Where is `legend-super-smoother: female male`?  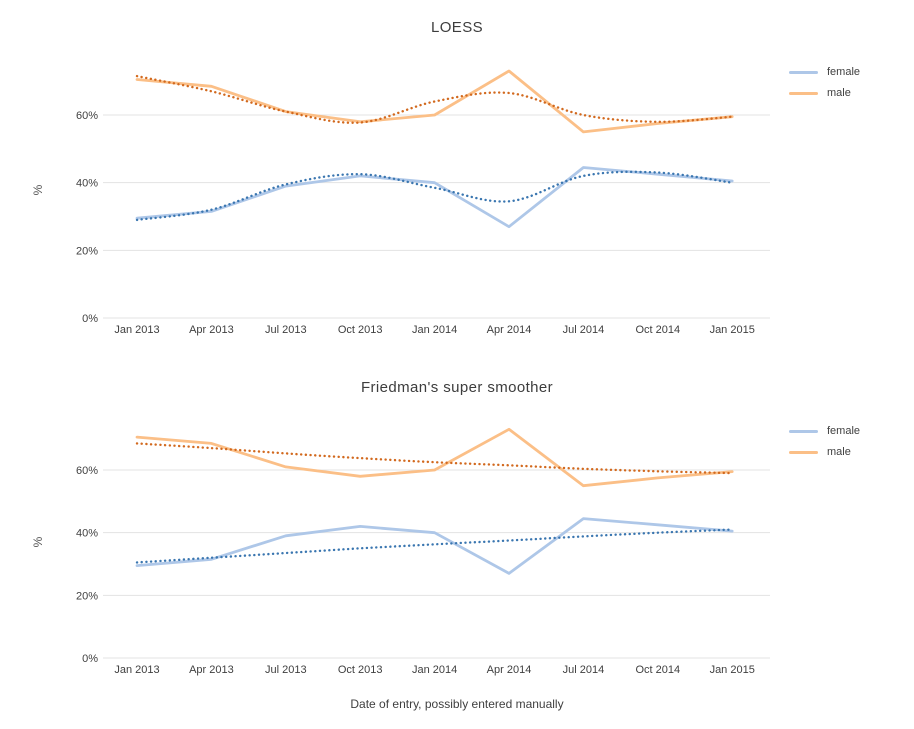 legend-super-smoother: female male is located at coordinates (849, 441).